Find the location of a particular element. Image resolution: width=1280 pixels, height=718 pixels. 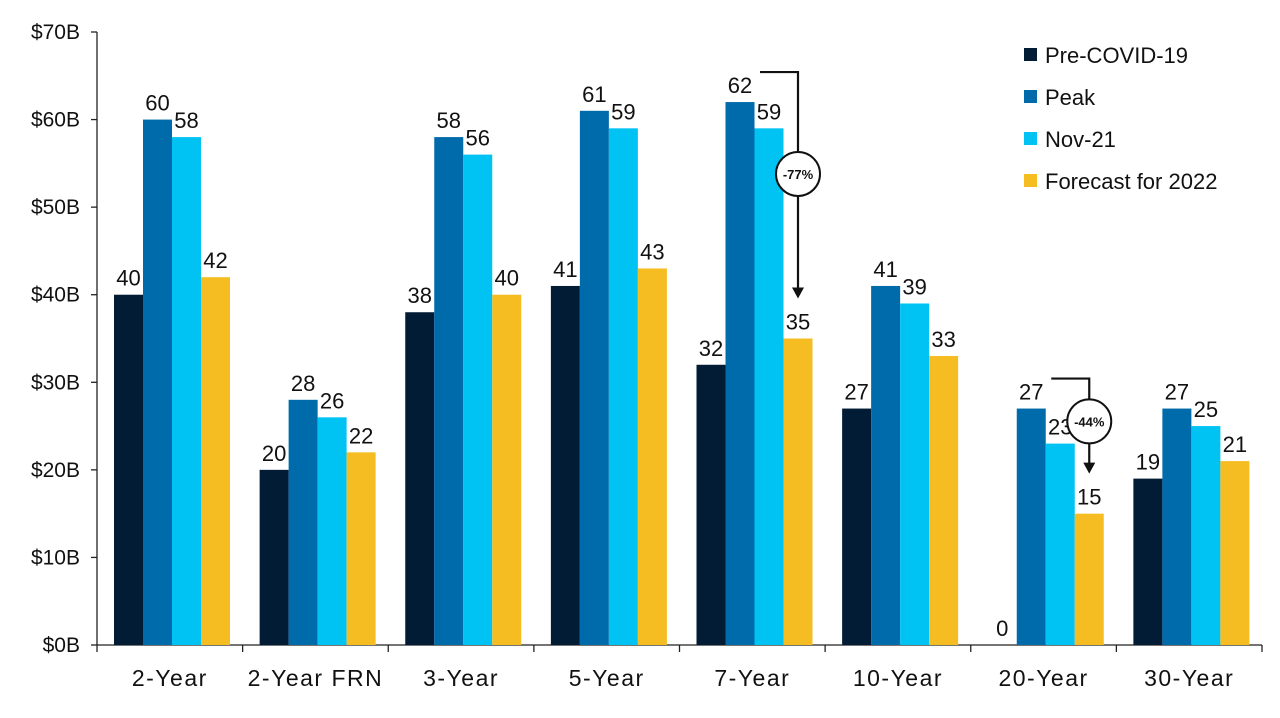

legend-label: Peak is located at coordinates (1070, 97).